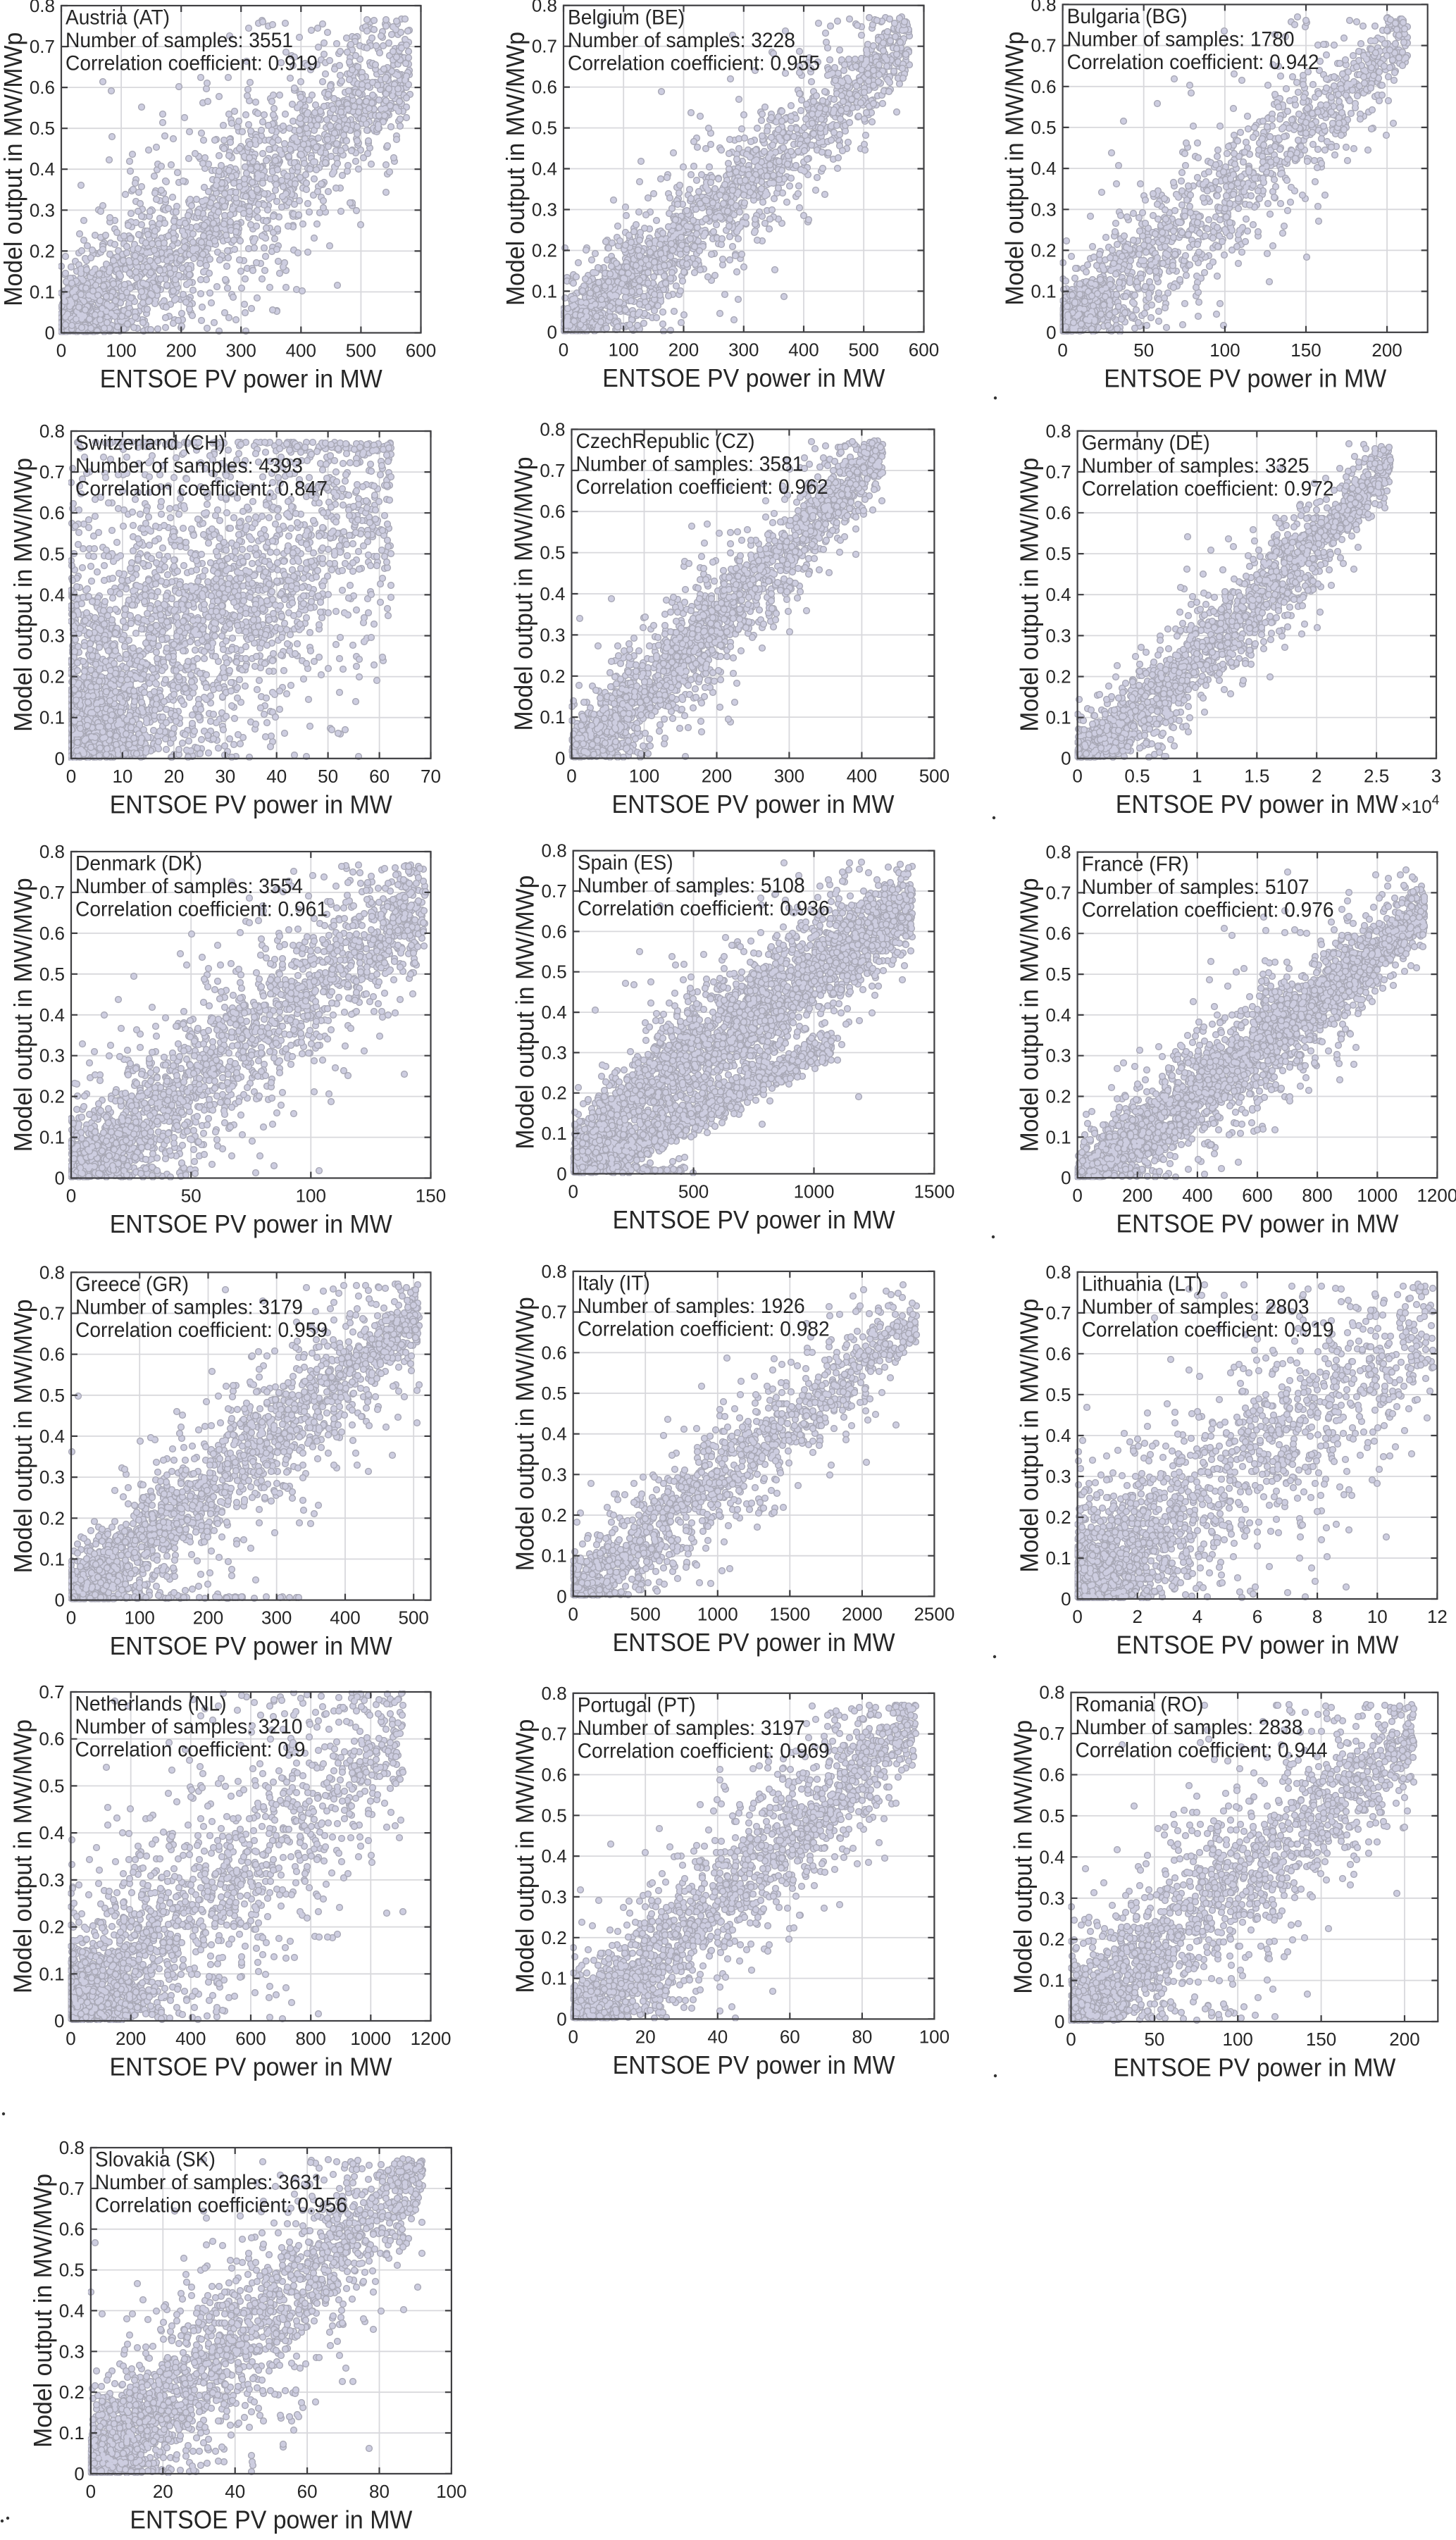 Image resolution: width=1456 pixels, height=2540 pixels. I want to click on svg-text: Number of samples: 3554, so click(189, 886).